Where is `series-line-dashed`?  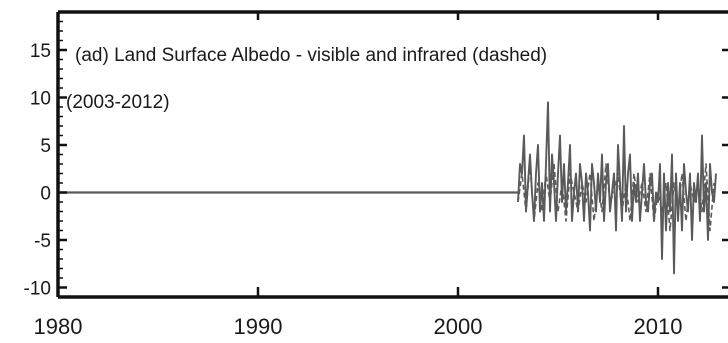 series-line-dashed is located at coordinates (616, 197).